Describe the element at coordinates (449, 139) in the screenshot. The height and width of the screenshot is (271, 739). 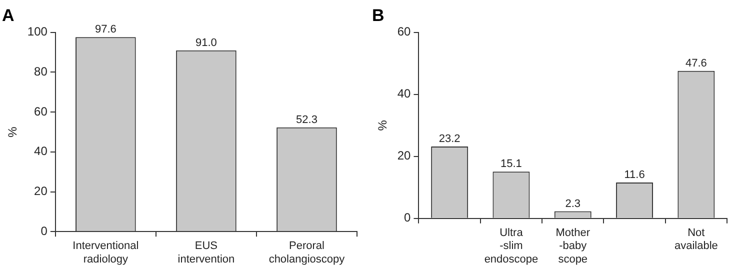
I see `data-label: 23.2` at that location.